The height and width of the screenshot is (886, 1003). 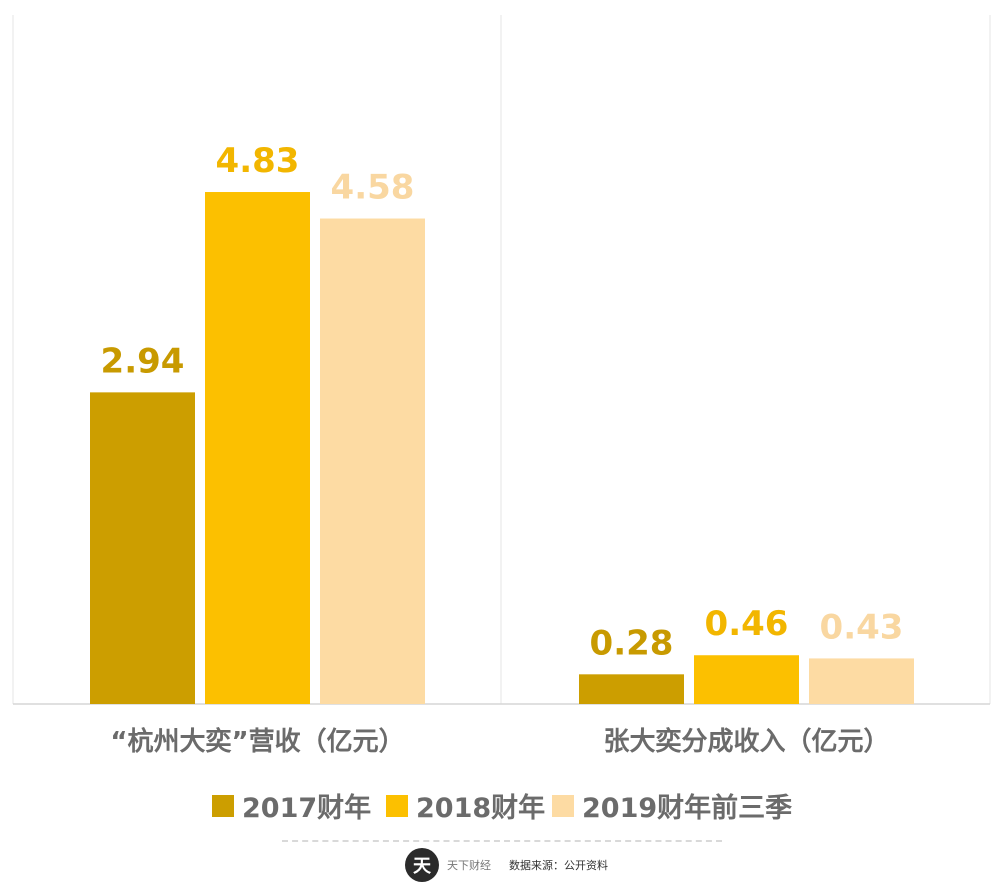 I want to click on category-label: “杭州大奕”营收（亿元）, so click(x=257, y=741).